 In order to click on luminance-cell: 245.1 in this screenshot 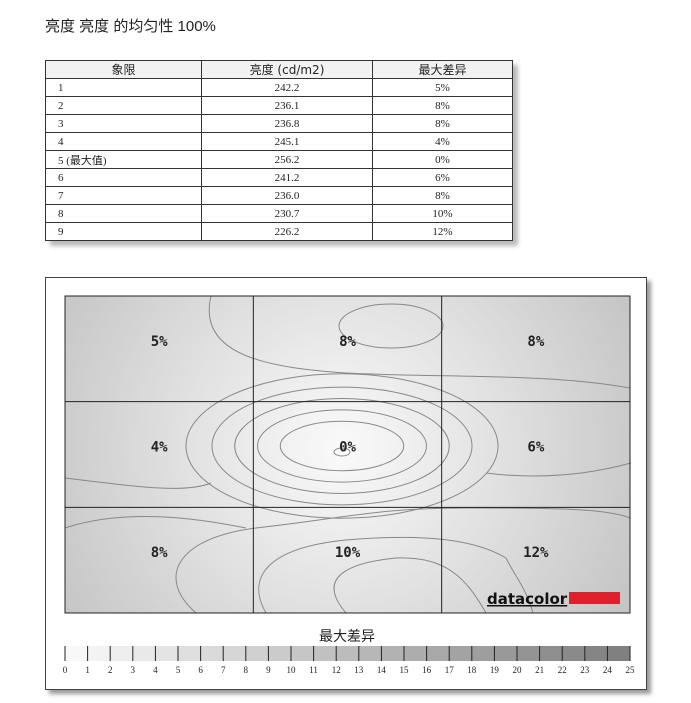, I will do `click(287, 141)`.